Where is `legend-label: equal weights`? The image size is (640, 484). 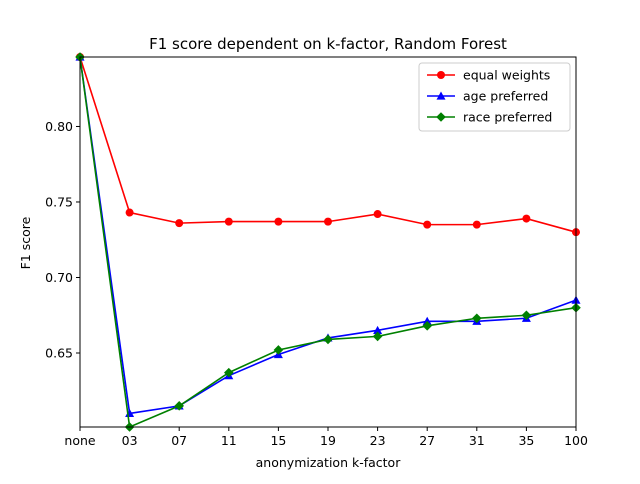 legend-label: equal weights is located at coordinates (506, 75).